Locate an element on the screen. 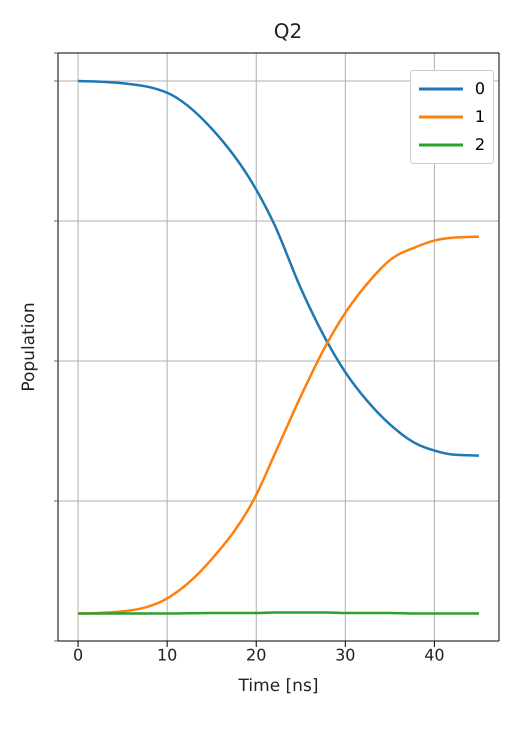  y-axis-title: Population is located at coordinates (29, 347).